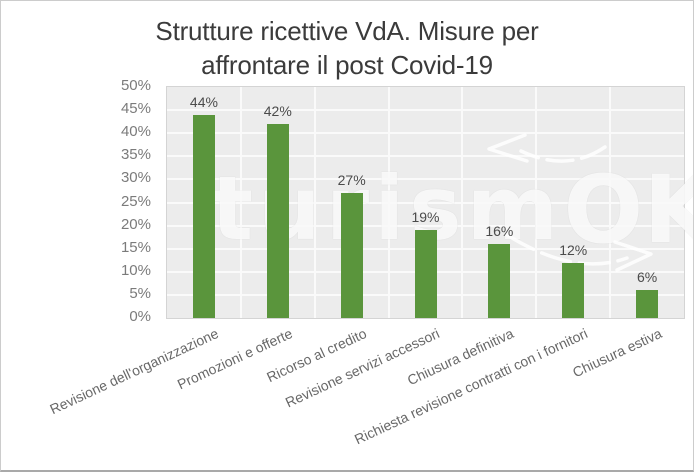 Image resolution: width=694 pixels, height=472 pixels. What do you see at coordinates (135, 109) in the screenshot?
I see `y-tick-label: 45%` at bounding box center [135, 109].